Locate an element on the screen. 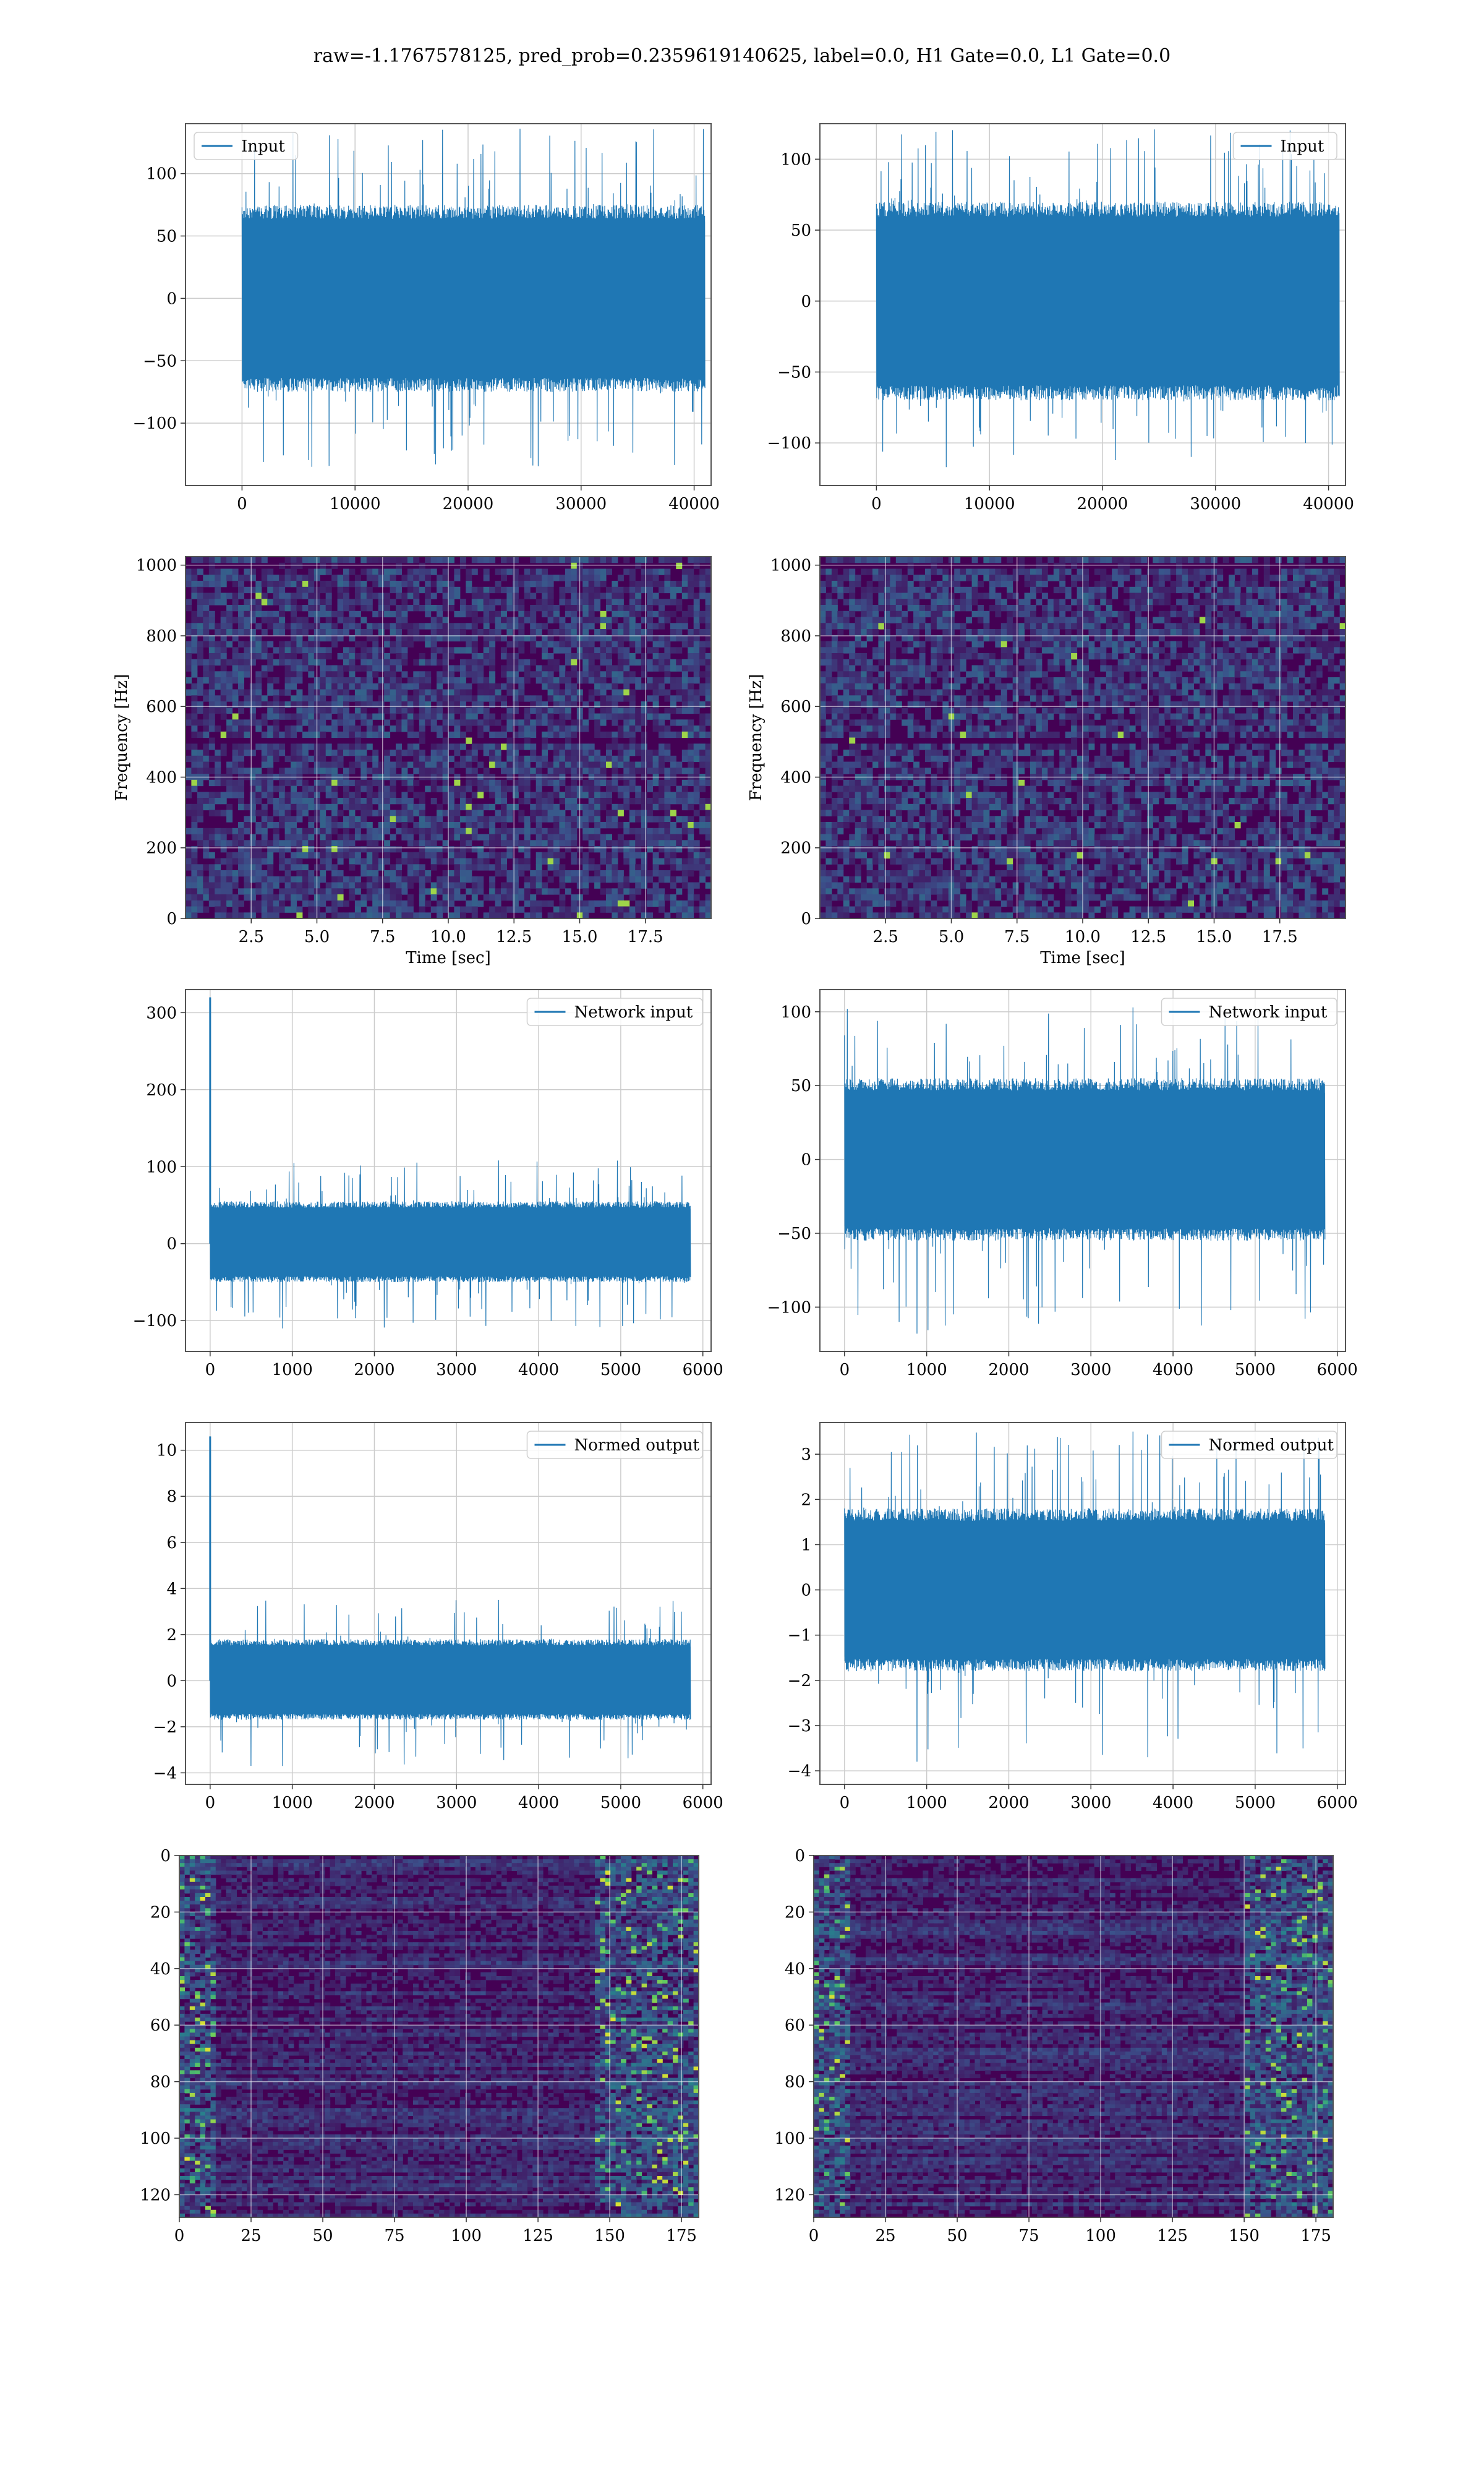 The width and height of the screenshot is (1484, 2474). y-tick-label: −3 is located at coordinates (799, 1727).